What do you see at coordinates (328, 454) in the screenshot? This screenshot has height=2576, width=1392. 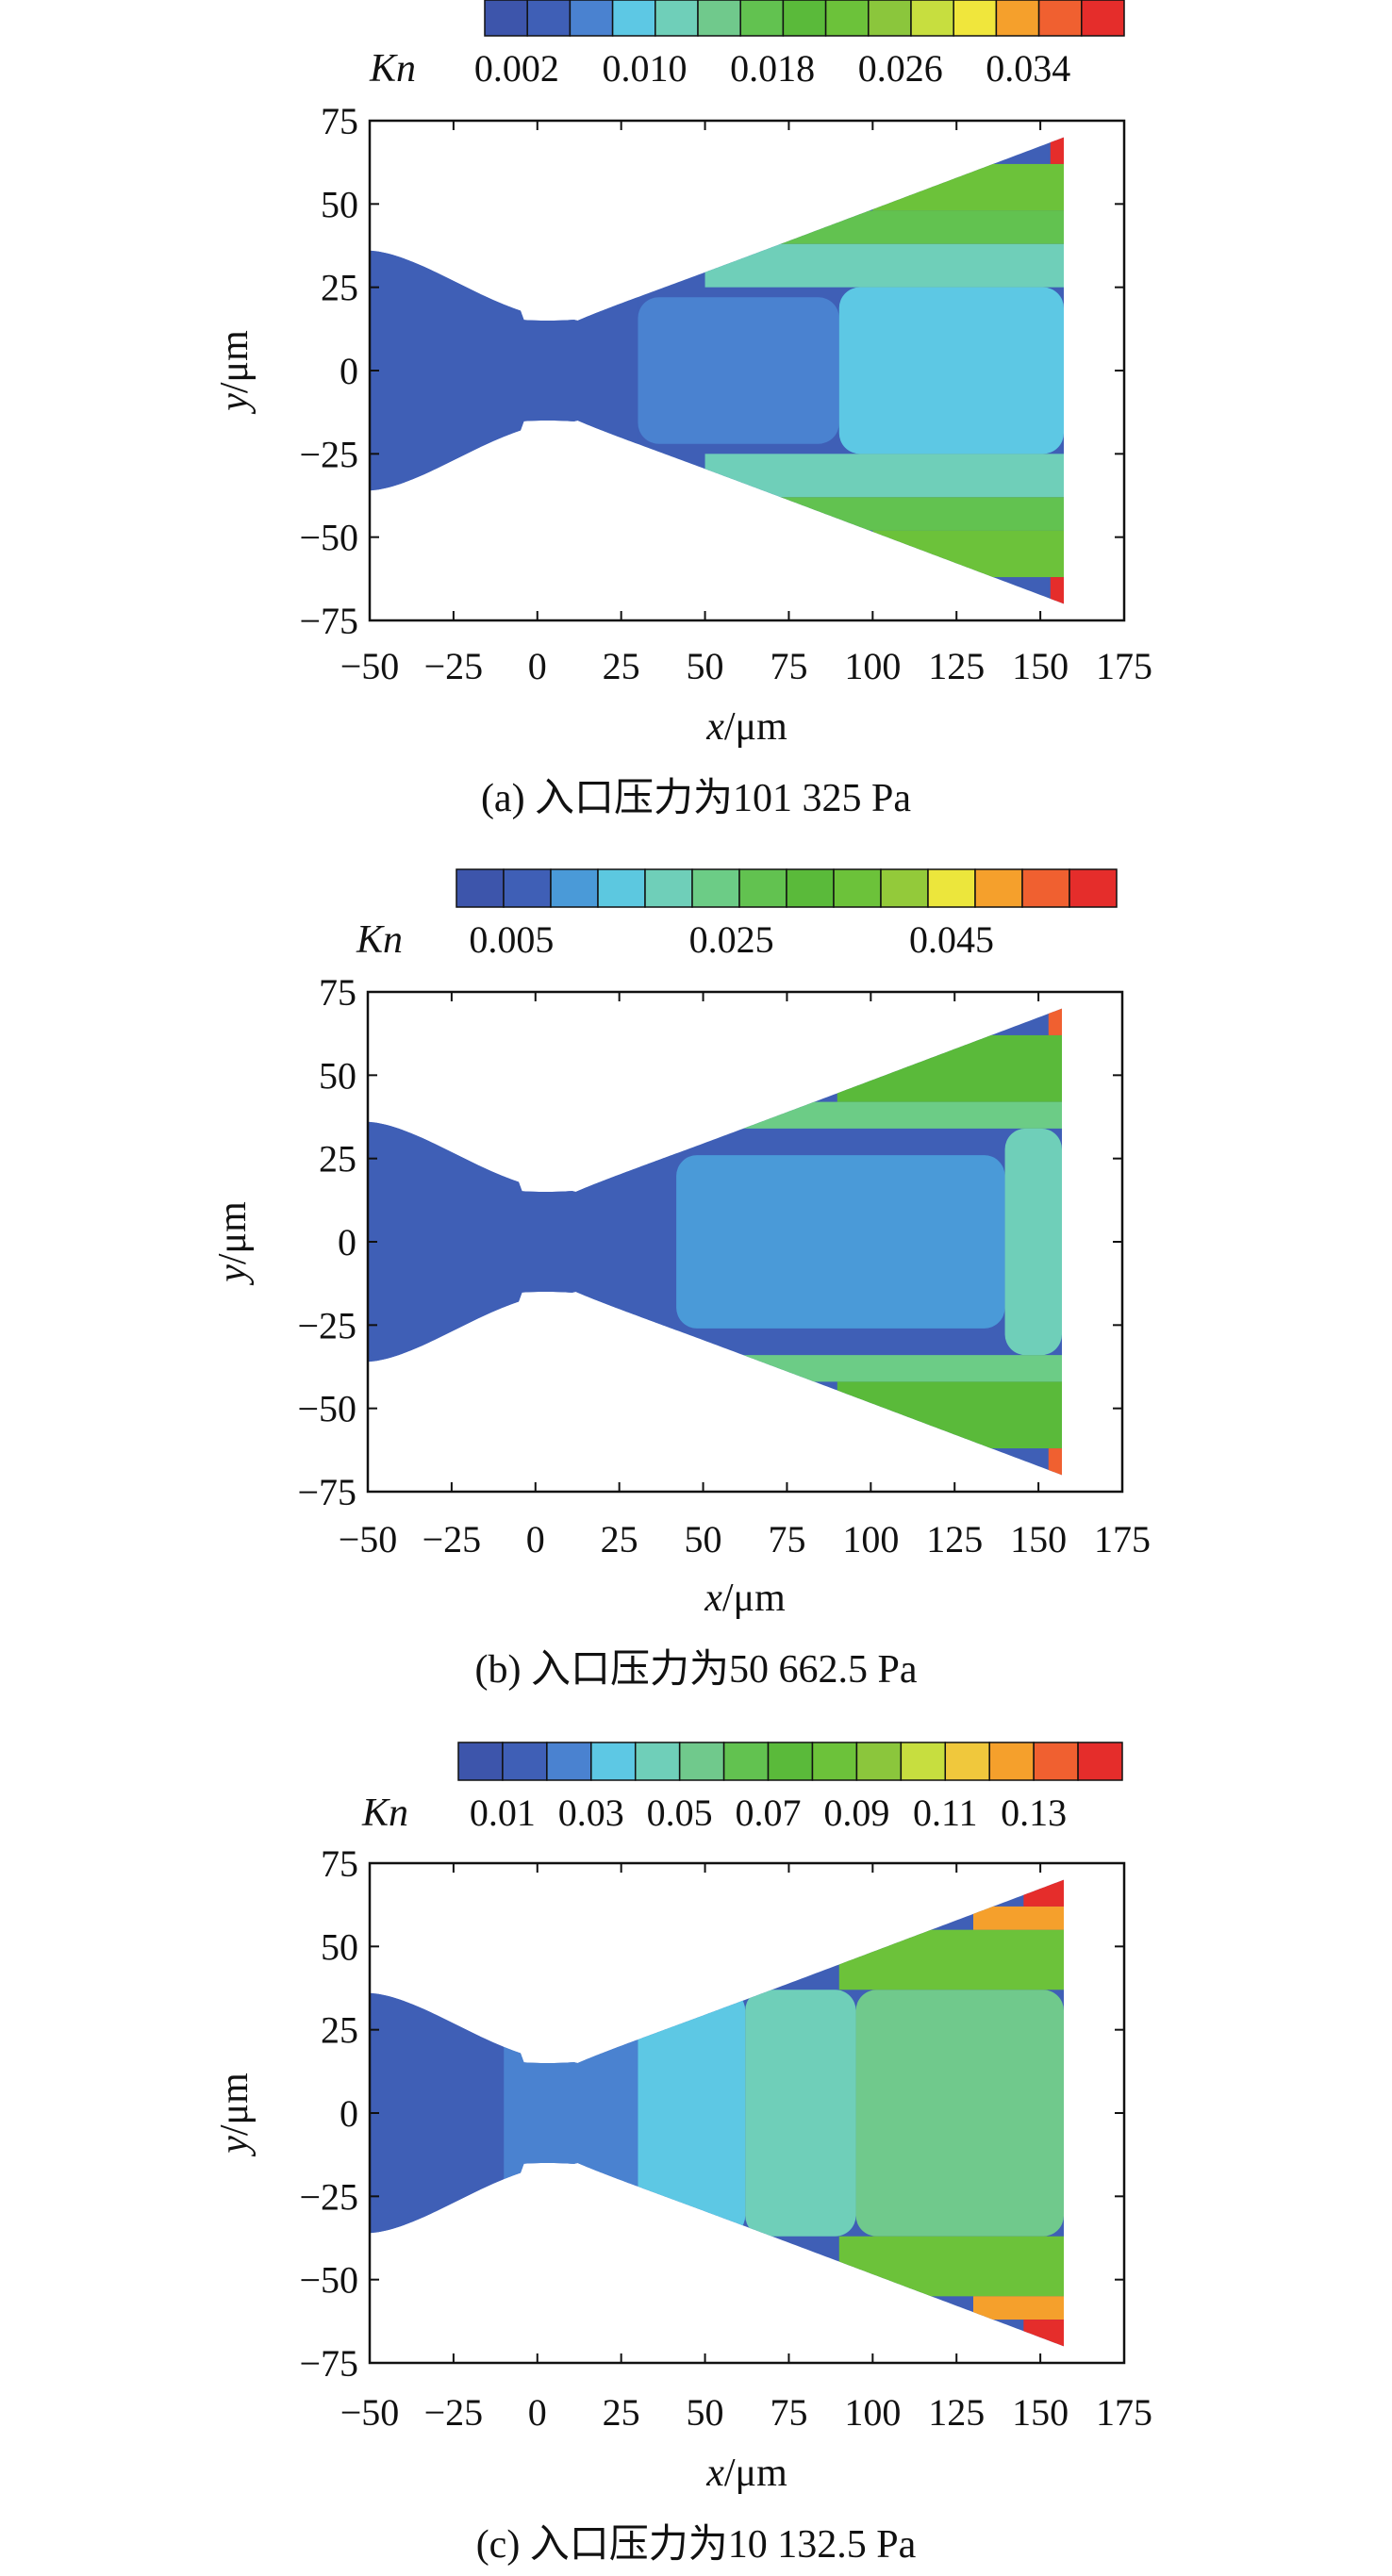 I see `y-tick-label: −25` at bounding box center [328, 454].